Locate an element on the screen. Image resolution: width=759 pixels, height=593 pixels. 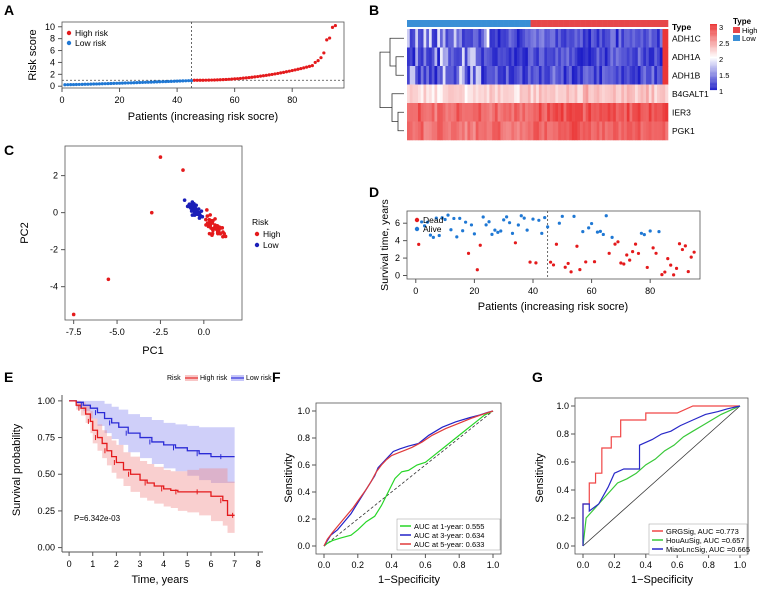
panel-a-points is located at coordinates (203, 55).